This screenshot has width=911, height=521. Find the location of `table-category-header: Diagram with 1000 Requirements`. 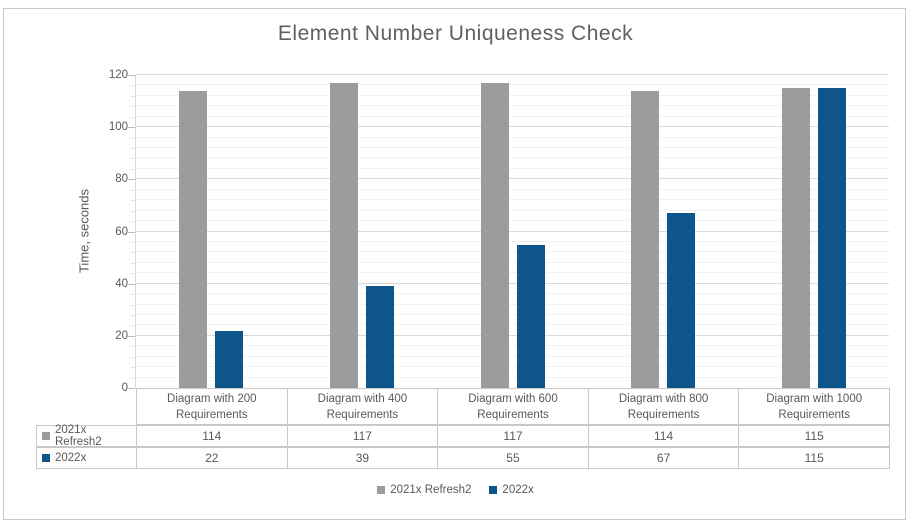

table-category-header: Diagram with 1000 Requirements is located at coordinates (814, 406).